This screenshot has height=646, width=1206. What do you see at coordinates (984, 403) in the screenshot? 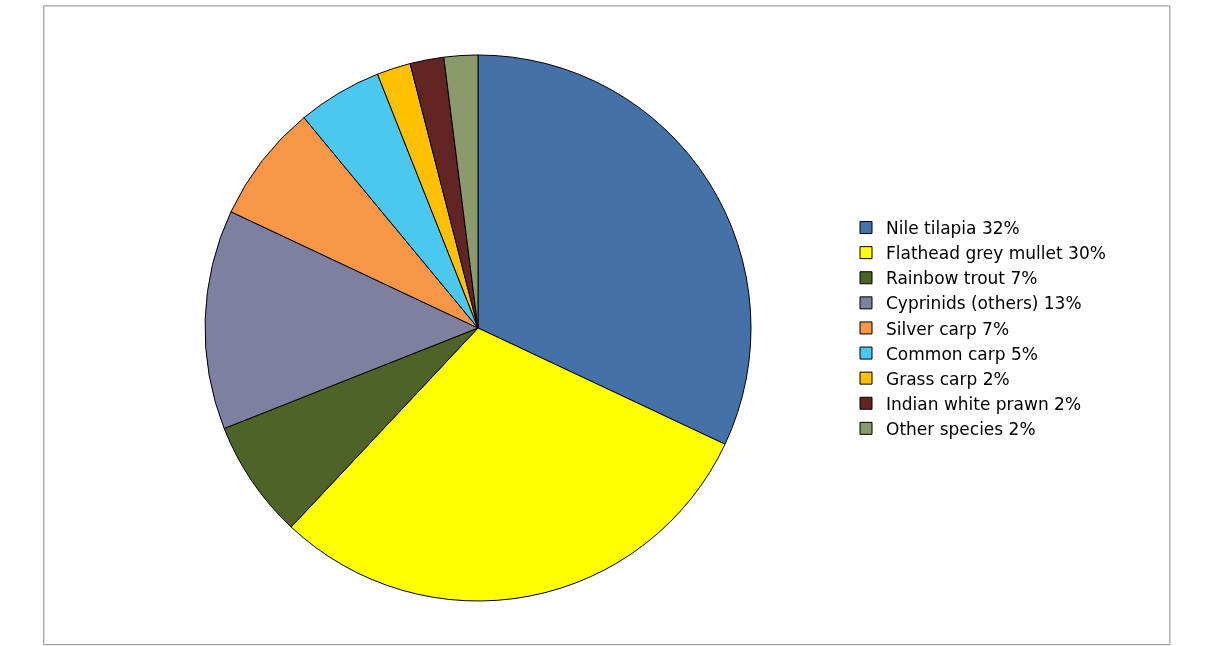
I see `legend-label: Indian white prawn 2%` at bounding box center [984, 403].